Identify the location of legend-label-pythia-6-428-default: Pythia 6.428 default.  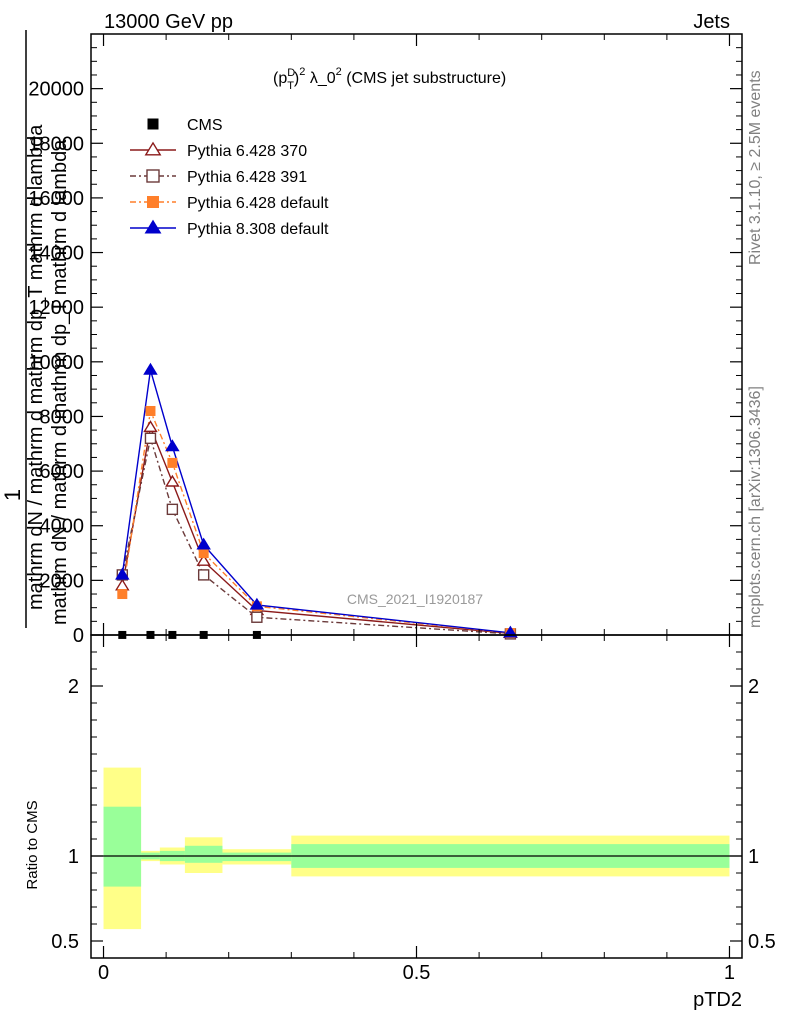
(258, 203).